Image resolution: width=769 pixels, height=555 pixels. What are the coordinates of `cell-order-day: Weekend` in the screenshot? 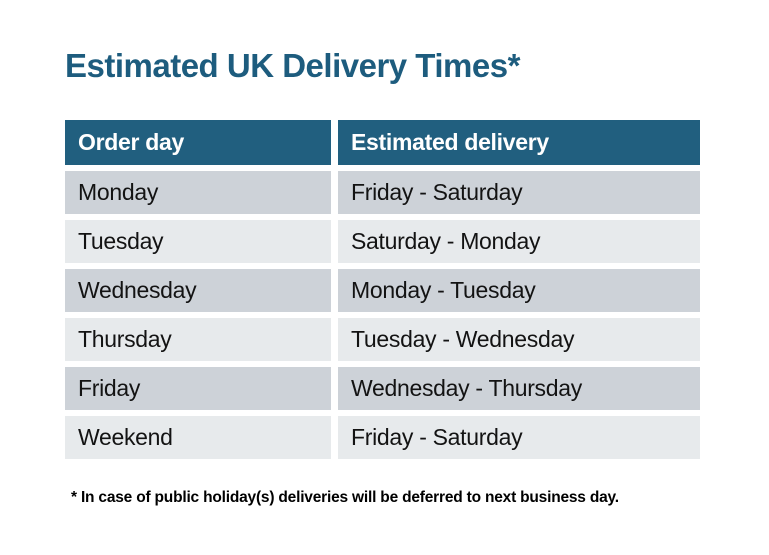 It's located at (198, 437).